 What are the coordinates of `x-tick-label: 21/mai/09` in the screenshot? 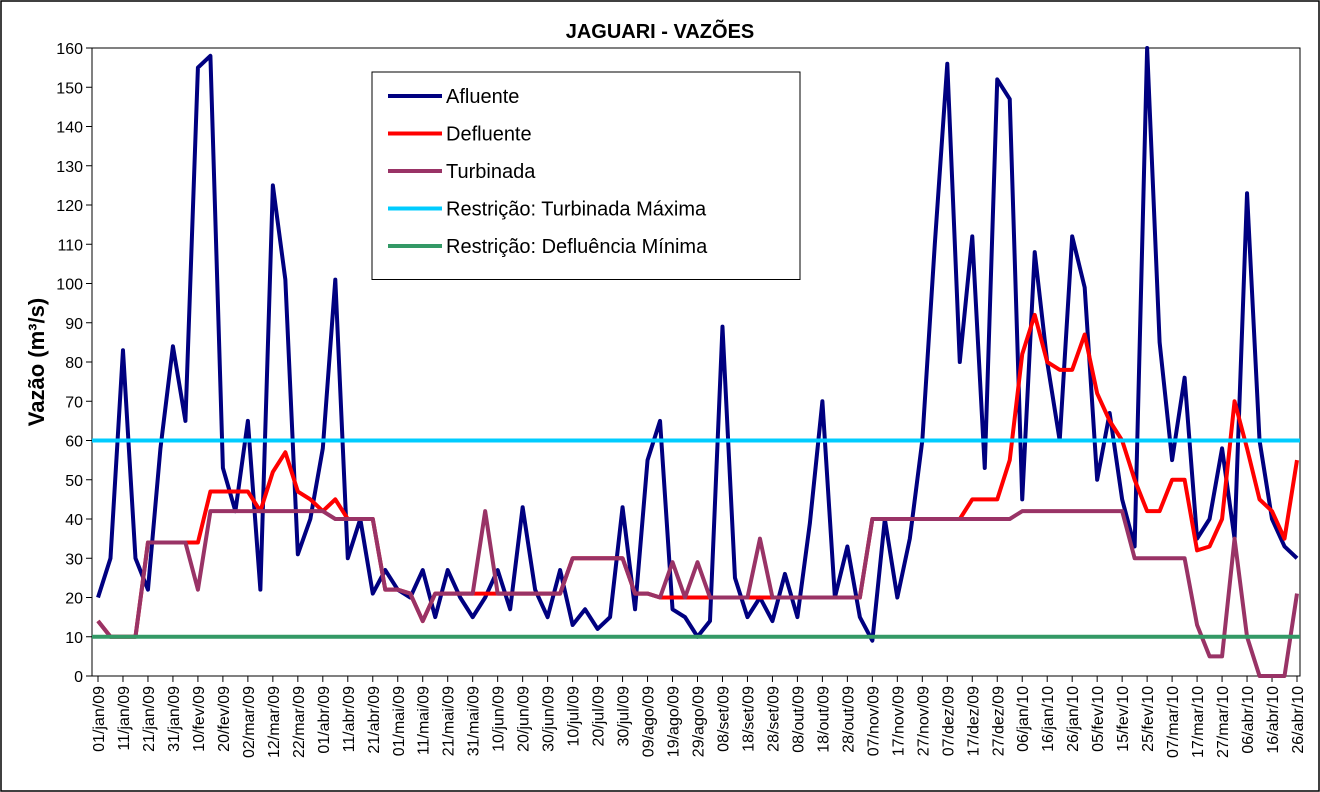 It's located at (449, 721).